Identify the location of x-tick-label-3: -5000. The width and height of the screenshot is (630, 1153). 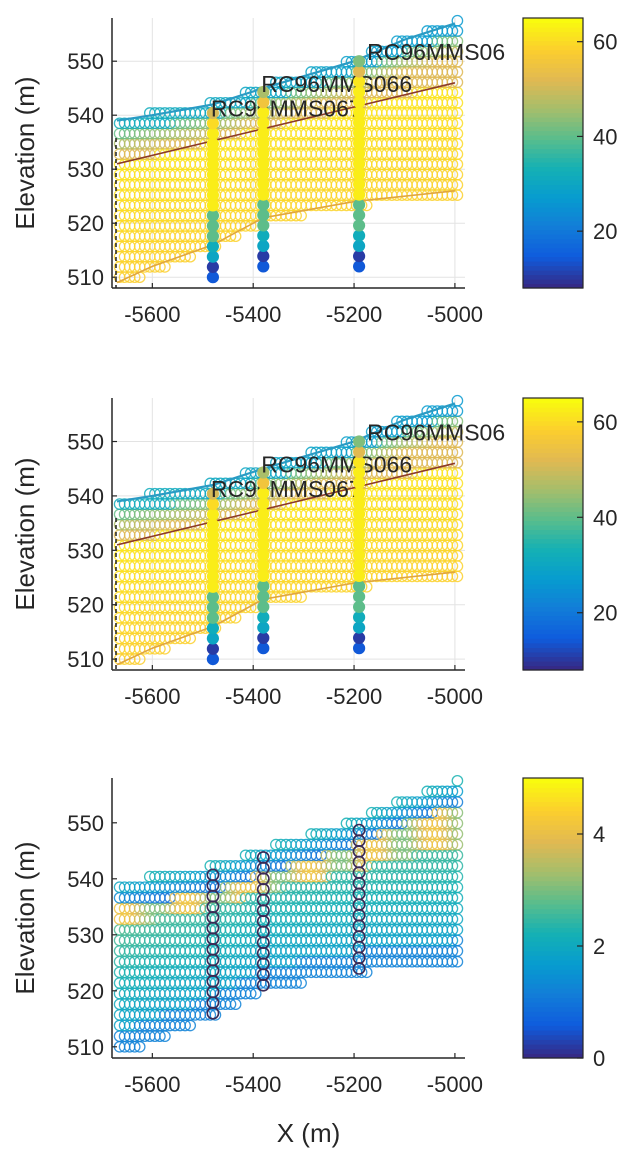
(455, 1084).